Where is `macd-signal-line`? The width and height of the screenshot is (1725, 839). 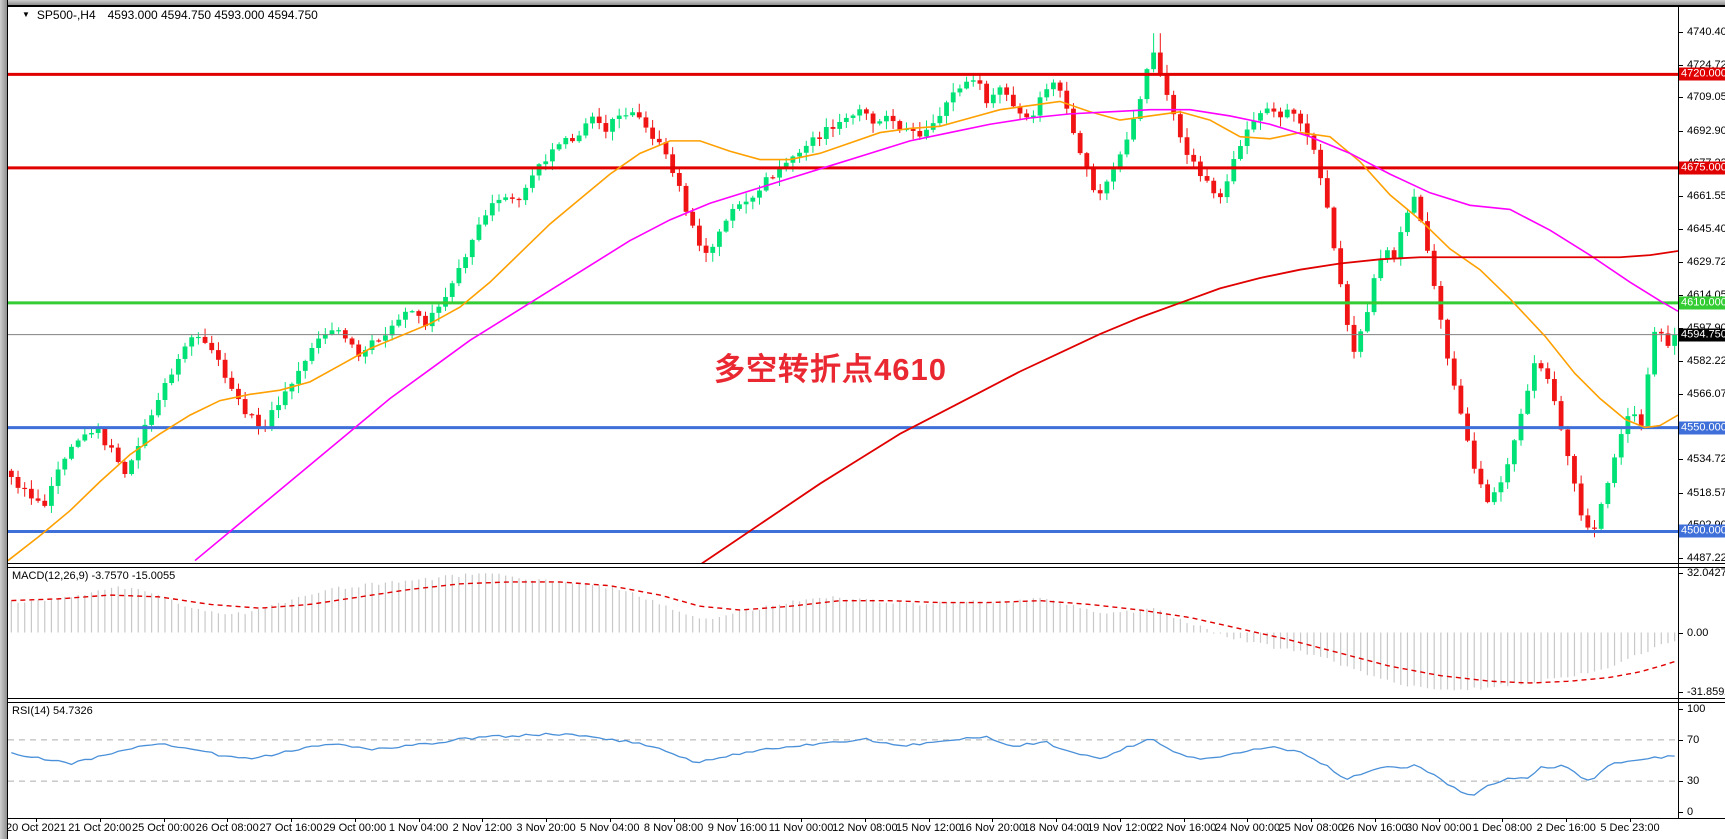
macd-signal-line is located at coordinates (843, 632).